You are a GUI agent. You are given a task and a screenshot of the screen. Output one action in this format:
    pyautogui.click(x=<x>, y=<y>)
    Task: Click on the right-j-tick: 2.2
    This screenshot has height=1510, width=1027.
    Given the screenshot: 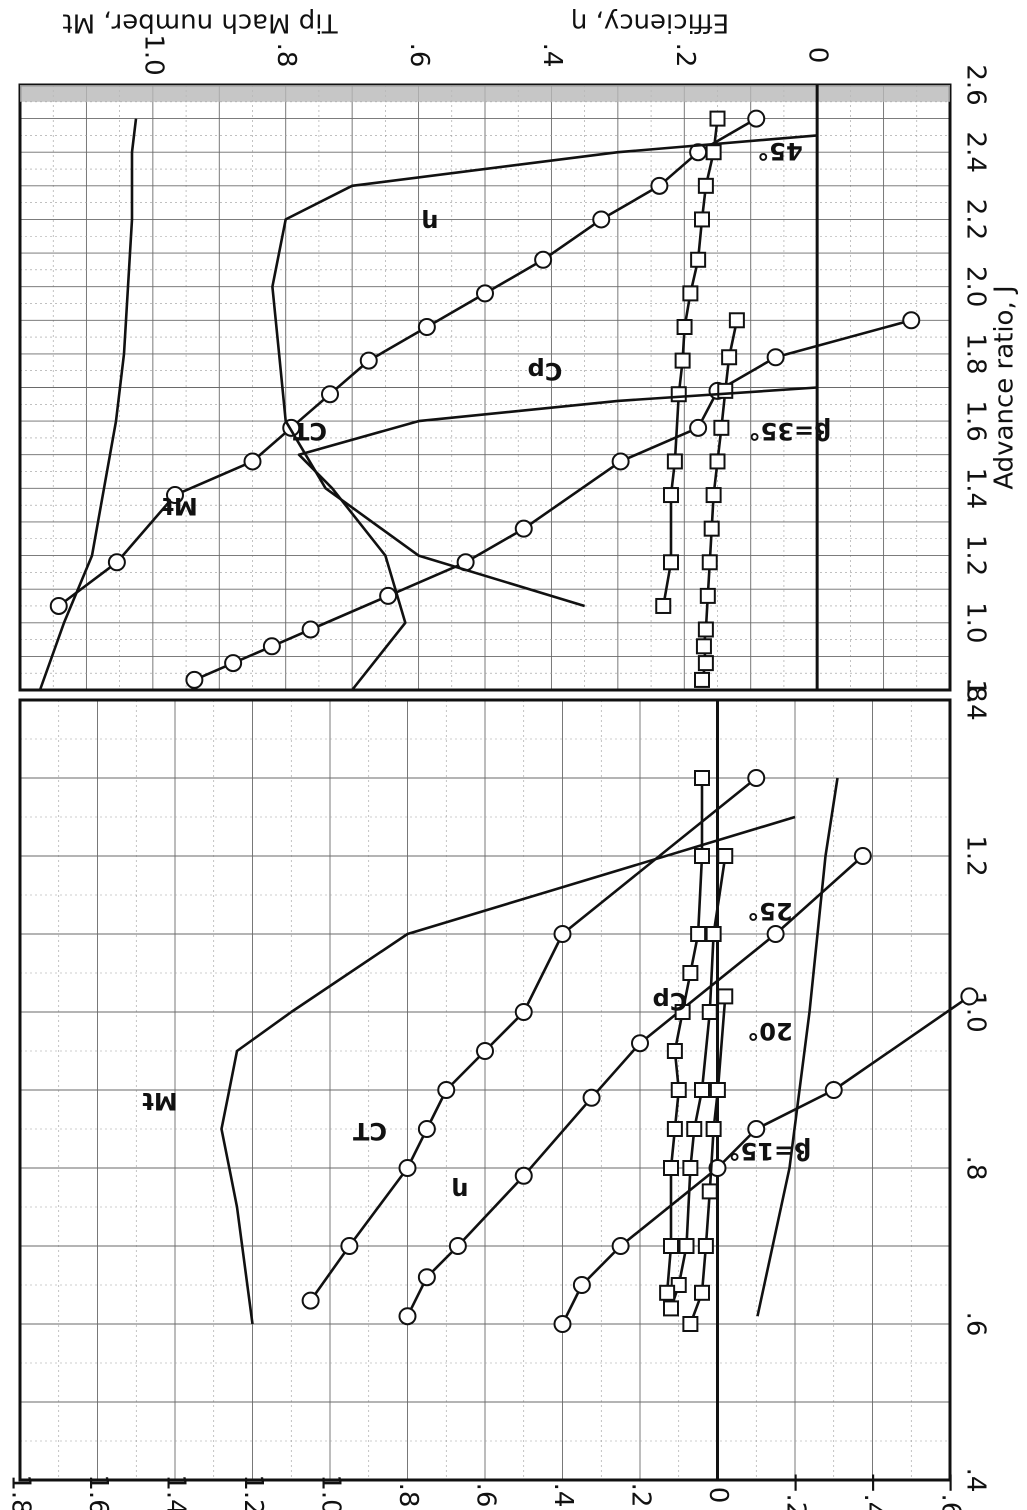 What is the action you would take?
    pyautogui.click(x=976, y=219)
    